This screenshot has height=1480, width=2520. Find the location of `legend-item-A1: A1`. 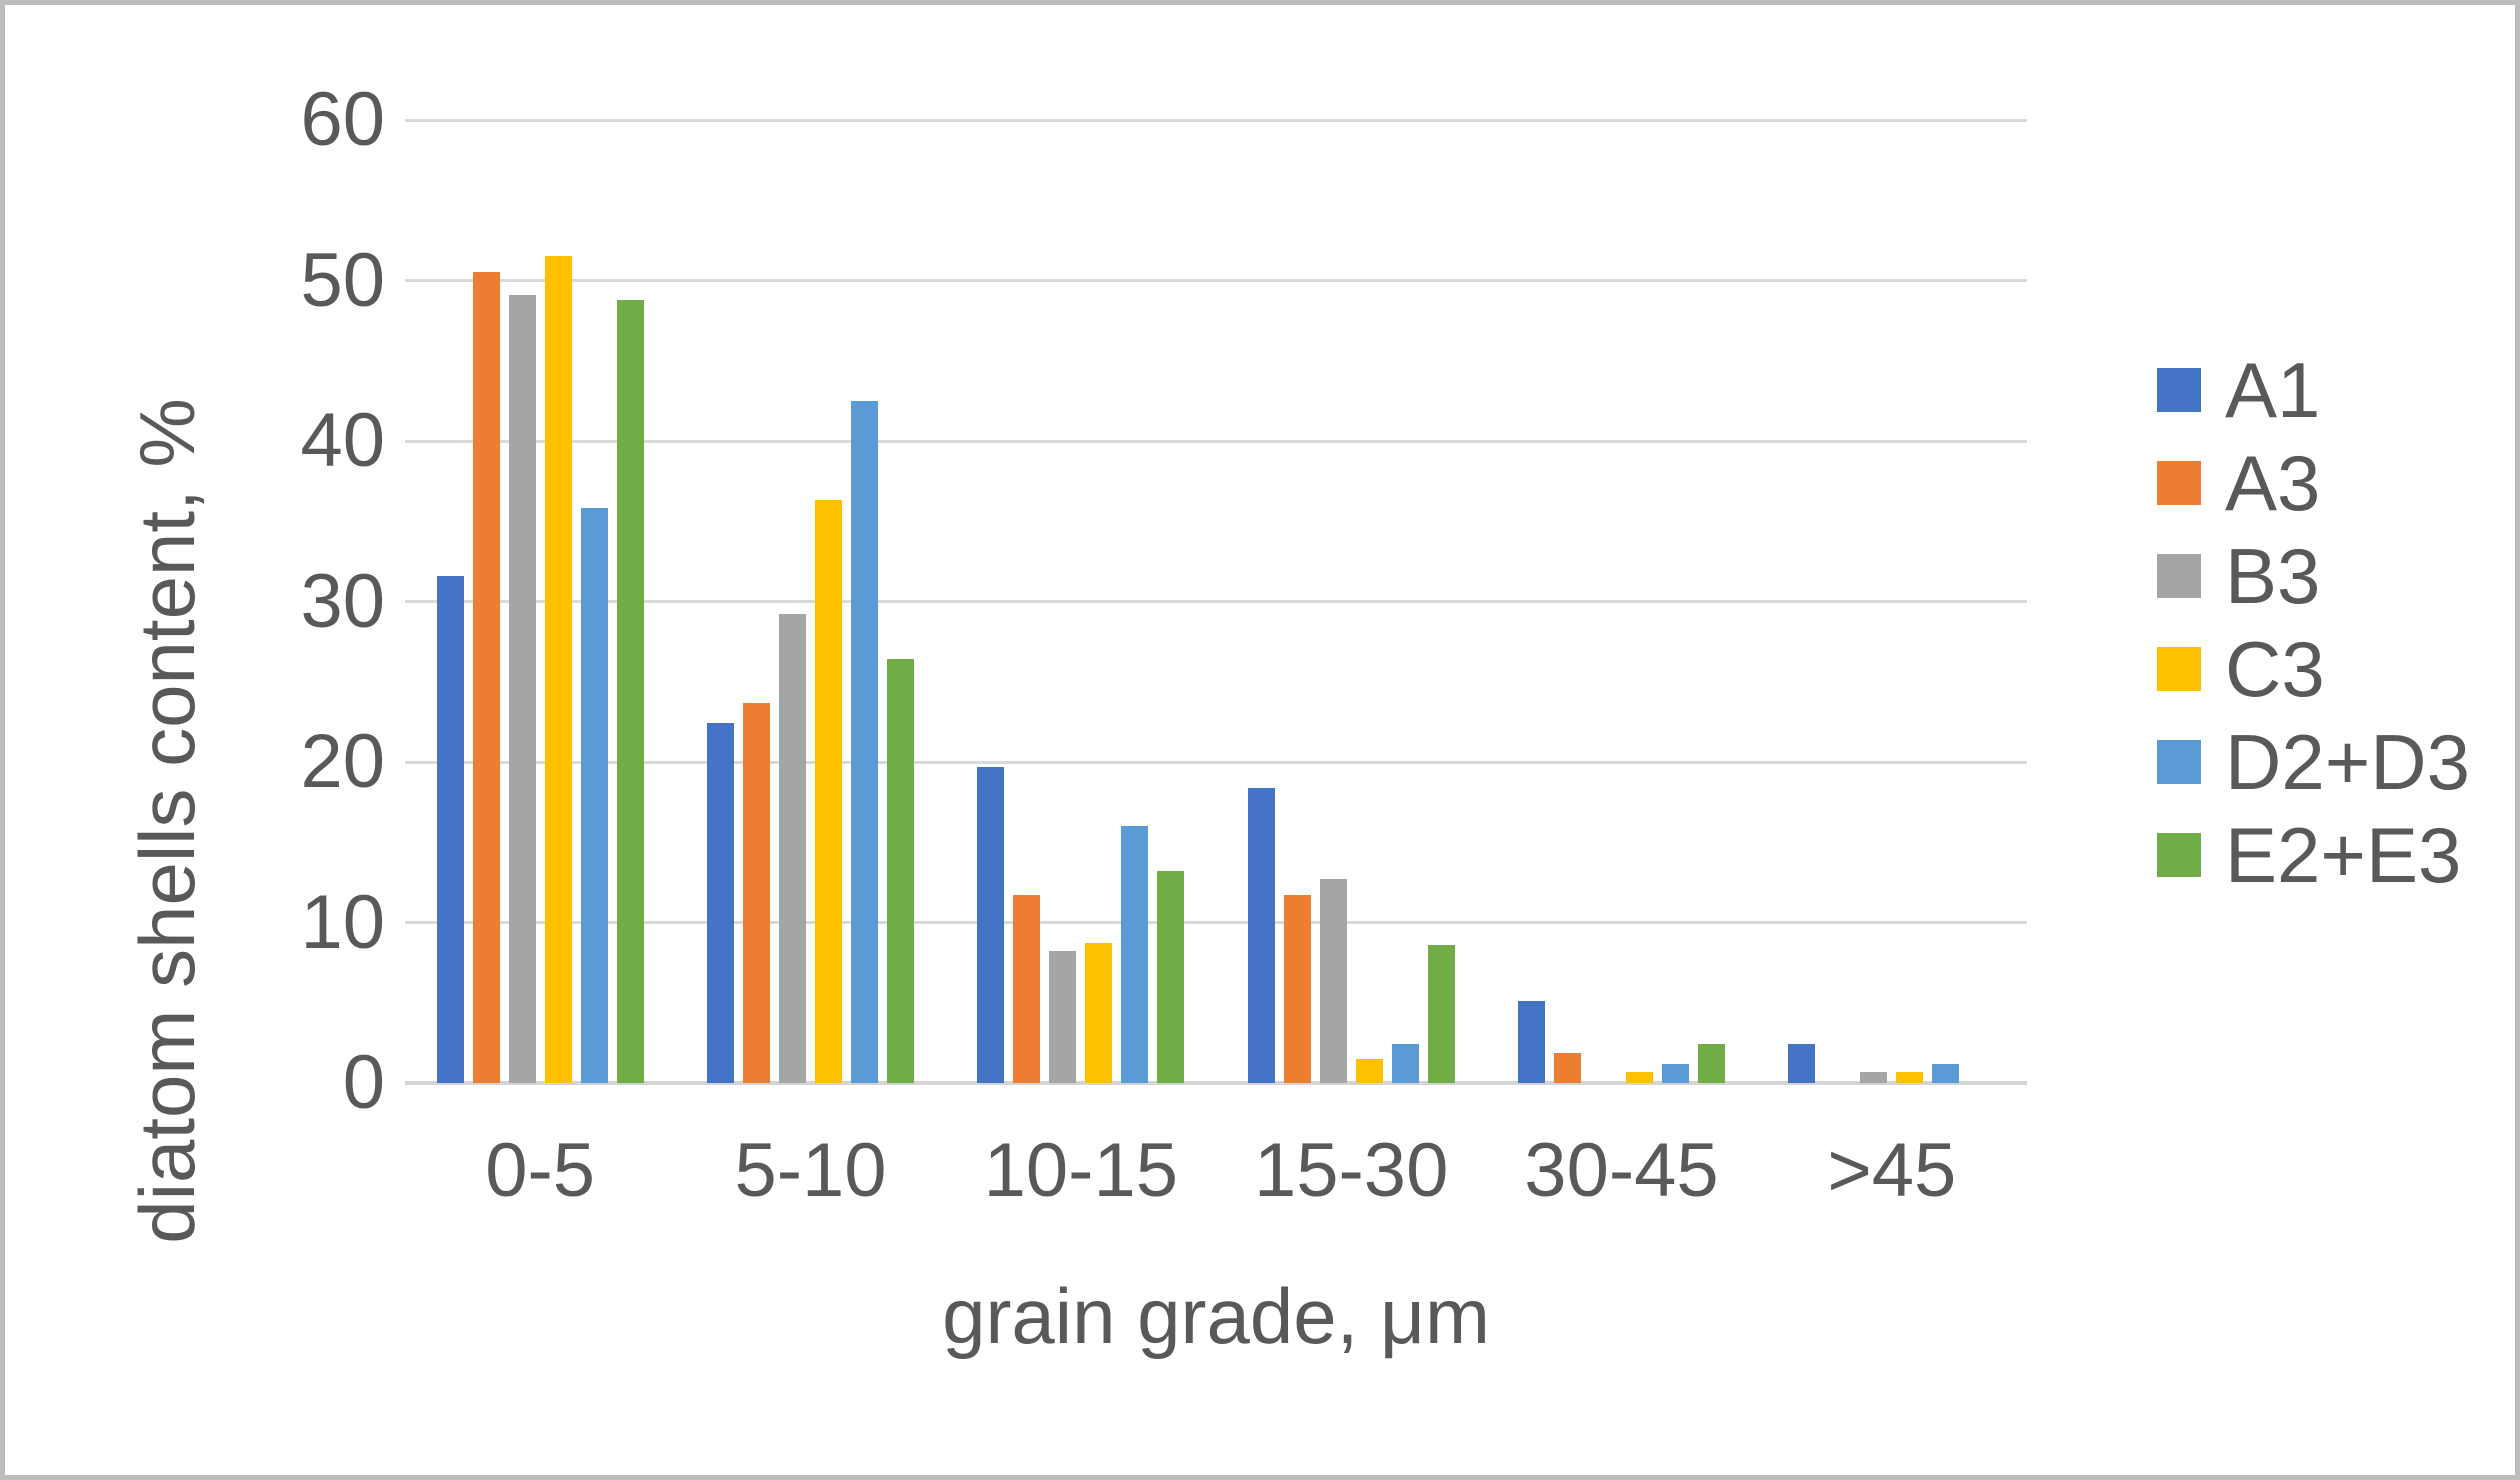

legend-item-A1: A1 is located at coordinates (2313, 390).